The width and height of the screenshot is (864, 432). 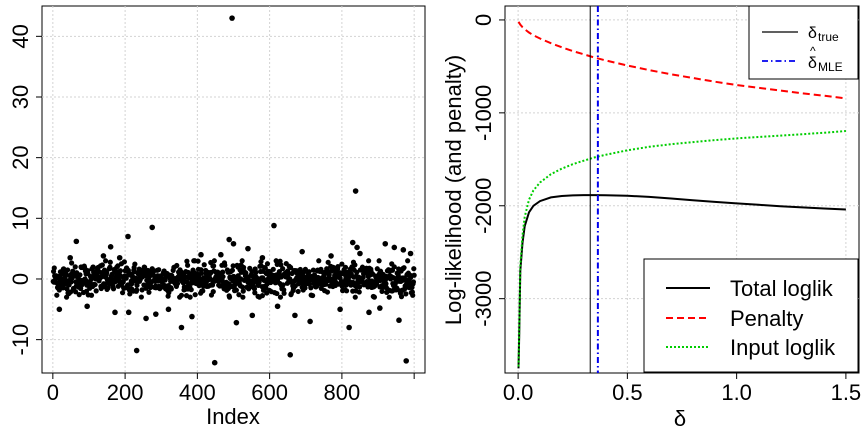 What do you see at coordinates (483, 299) in the screenshot?
I see `loglik-y-tick-label: -3000` at bounding box center [483, 299].